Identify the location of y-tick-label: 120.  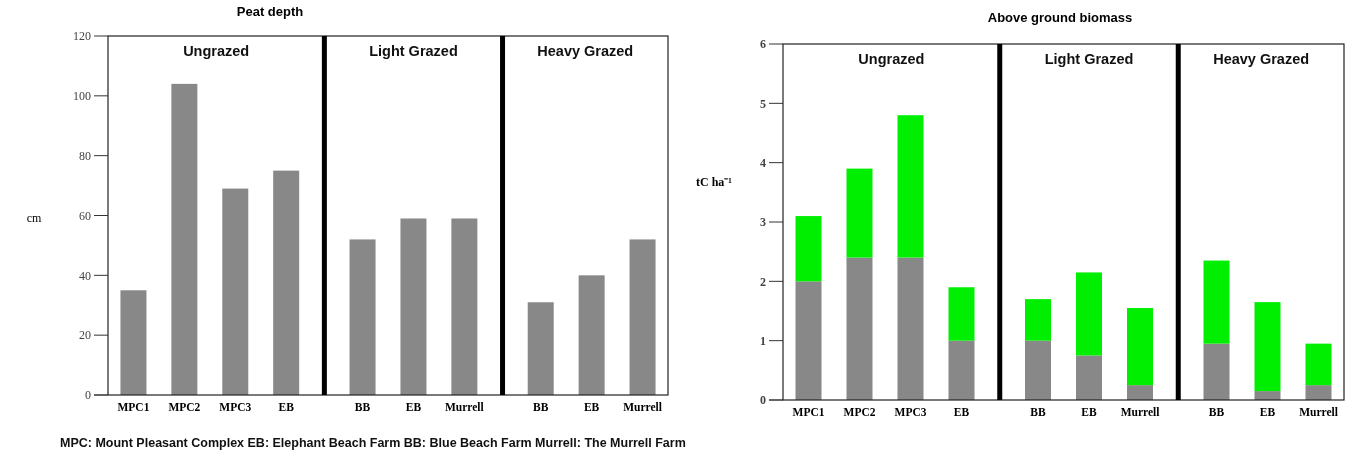
(82, 36).